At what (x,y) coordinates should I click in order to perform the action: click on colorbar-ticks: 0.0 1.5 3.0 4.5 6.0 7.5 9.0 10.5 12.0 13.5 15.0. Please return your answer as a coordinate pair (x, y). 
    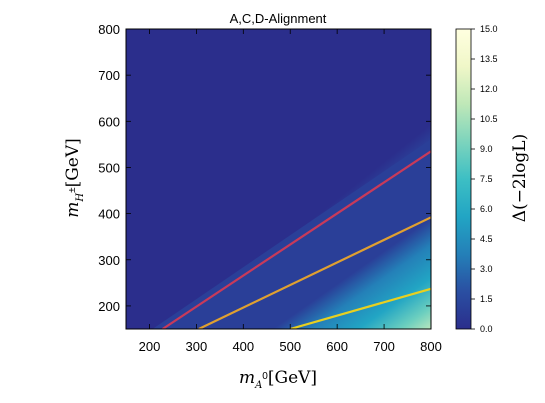
    Looking at the image, I should click on (484, 179).